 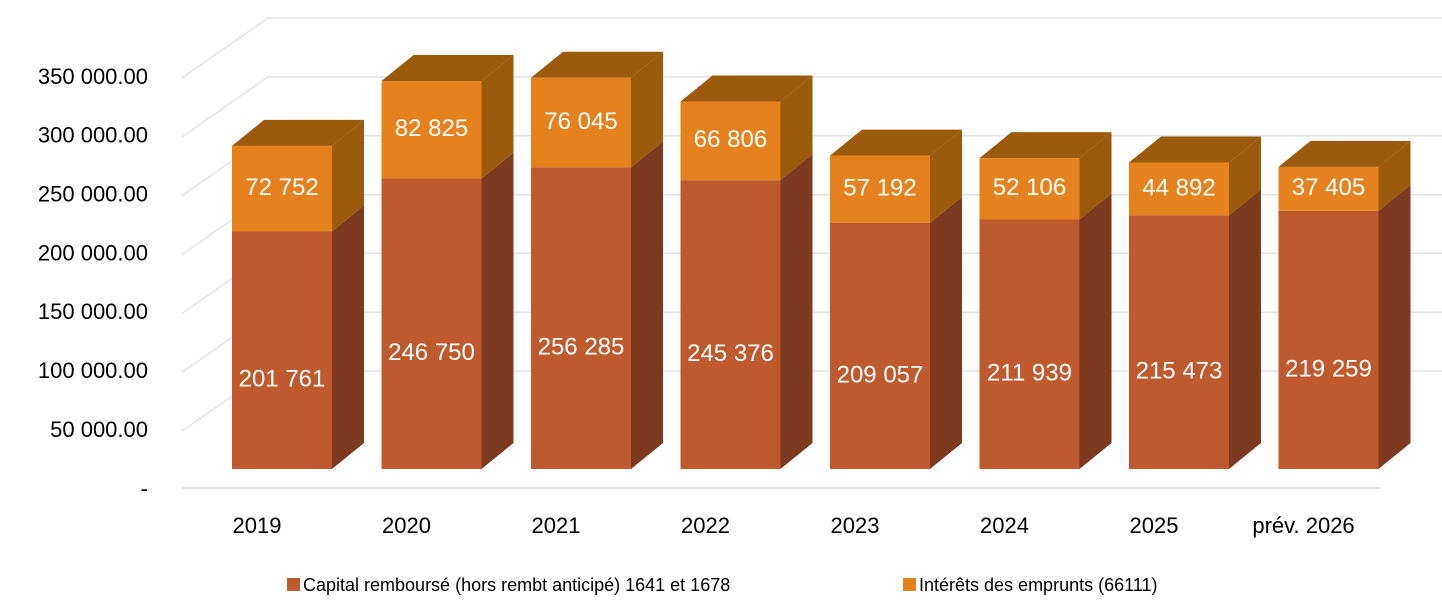 What do you see at coordinates (93, 370) in the screenshot?
I see `y-tick-label: 100 000.00` at bounding box center [93, 370].